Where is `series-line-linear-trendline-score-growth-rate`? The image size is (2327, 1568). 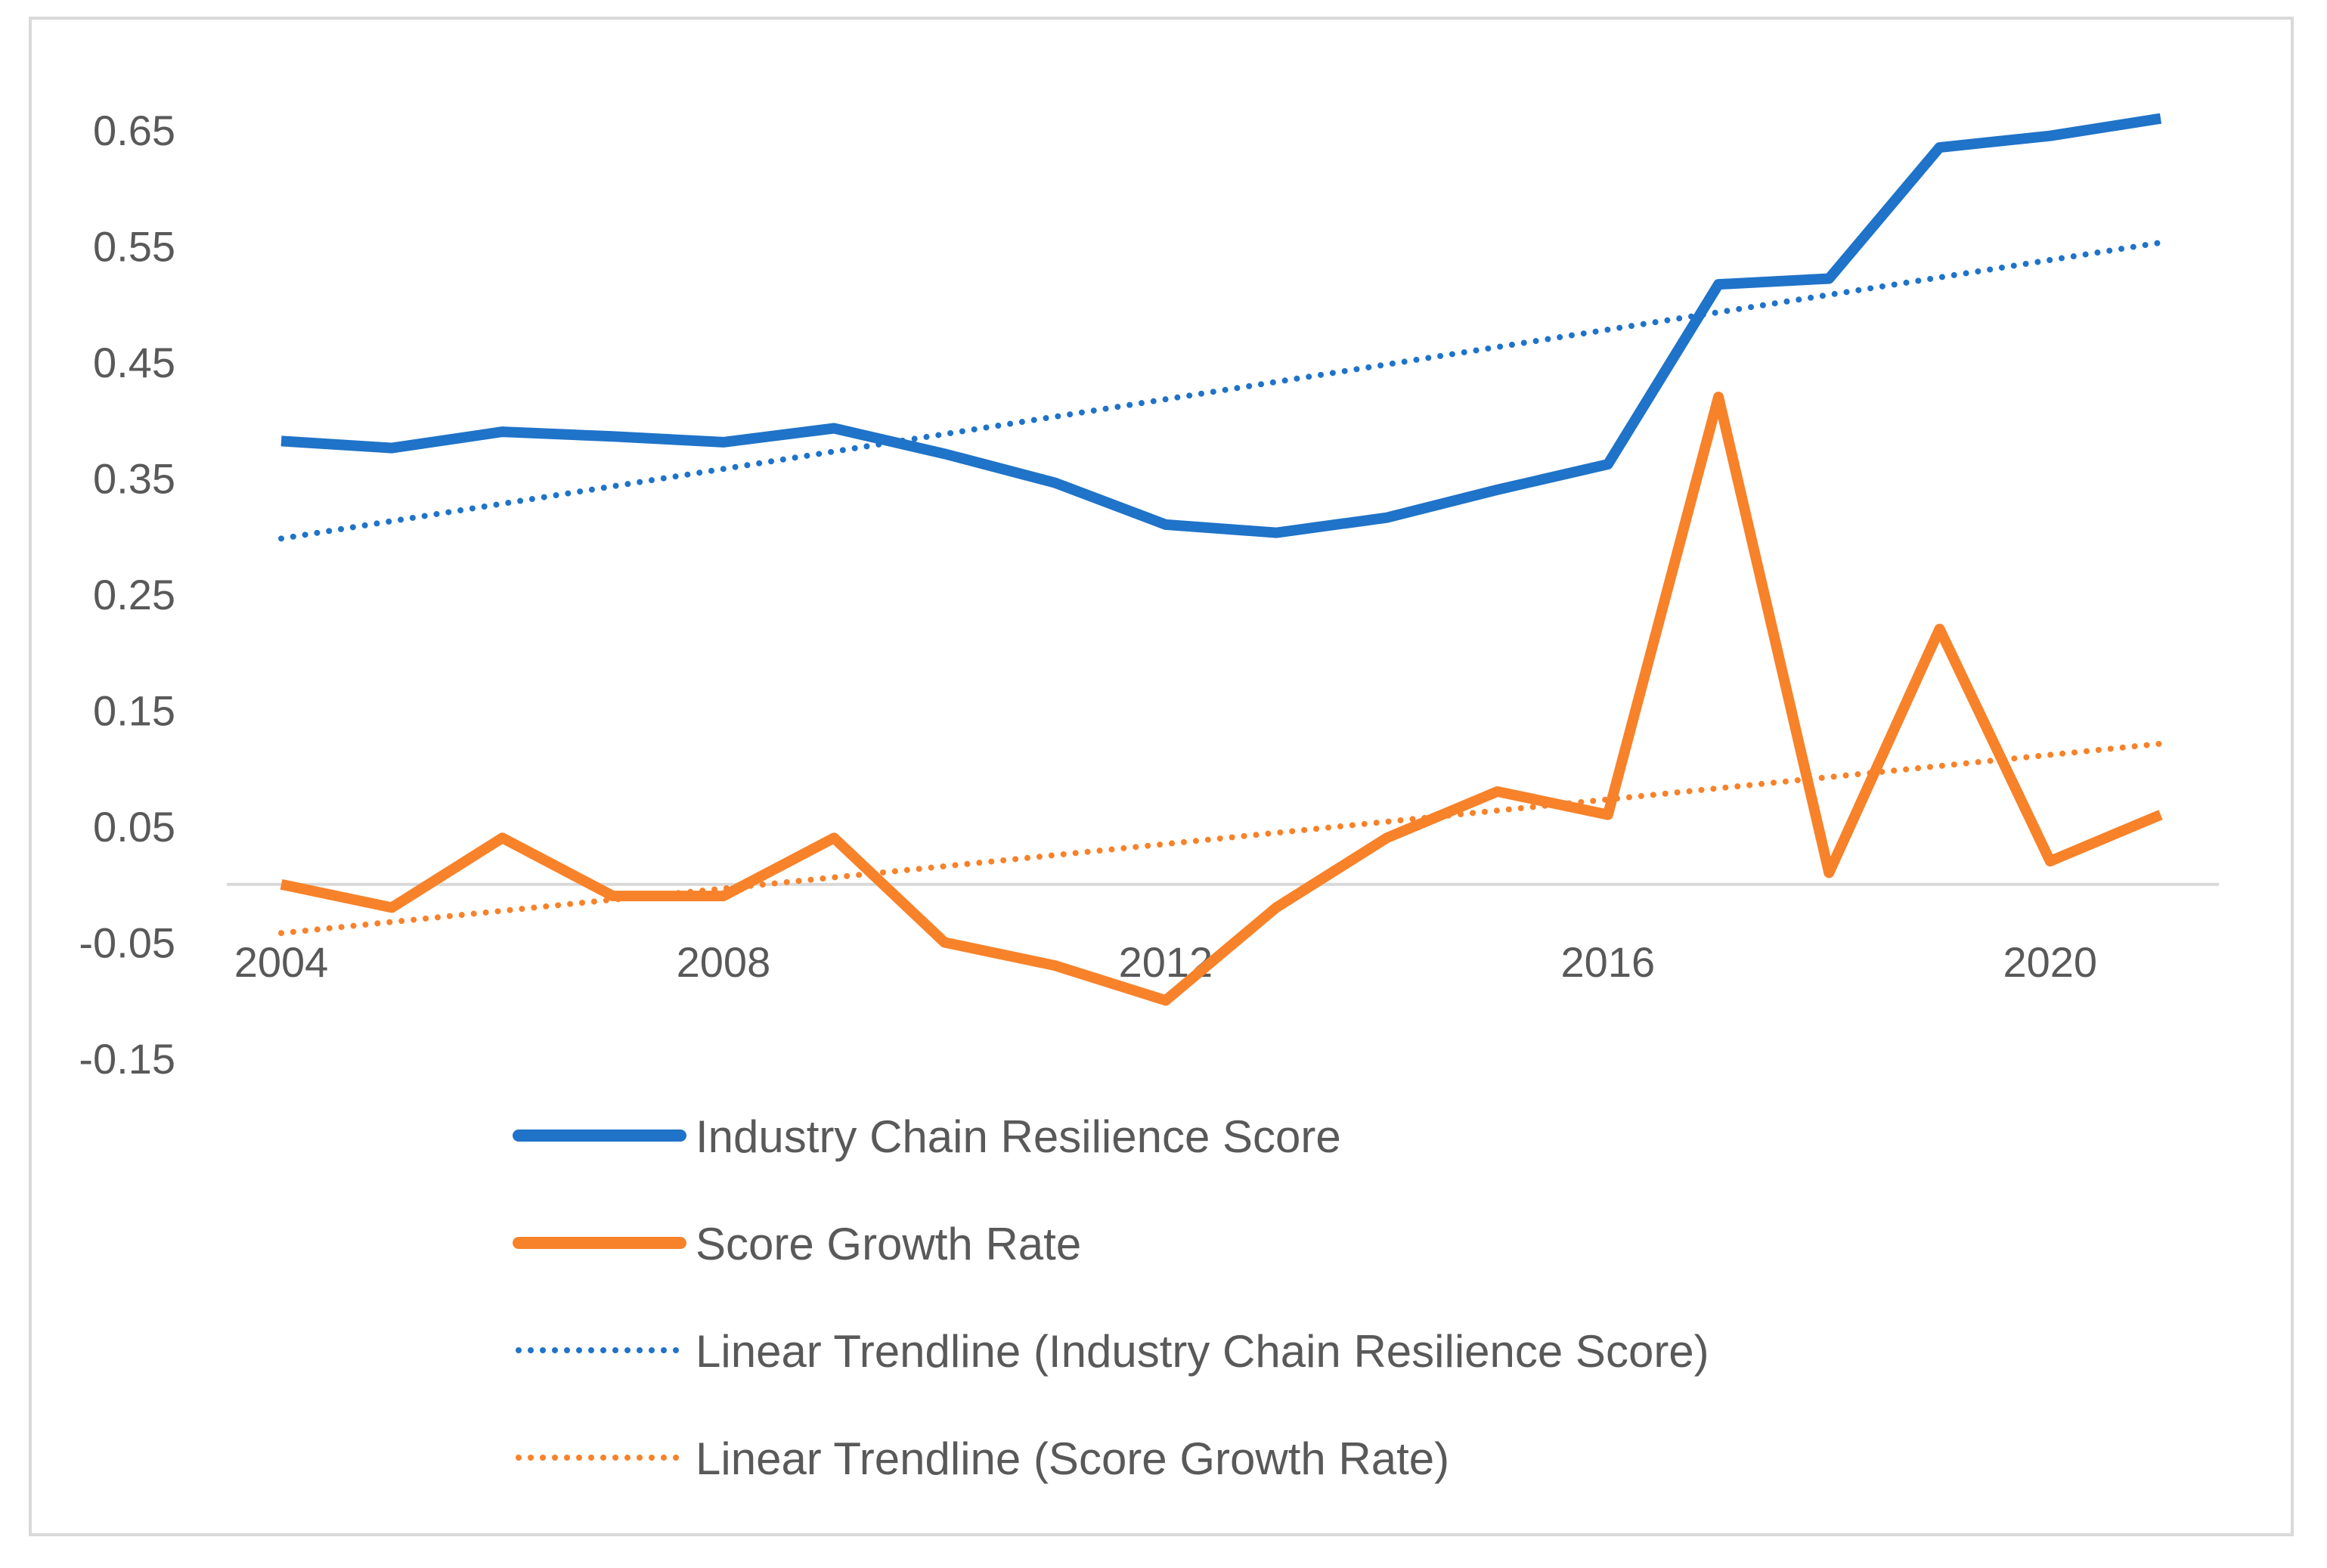 series-line-linear-trendline-score-growth-rate is located at coordinates (1221, 838).